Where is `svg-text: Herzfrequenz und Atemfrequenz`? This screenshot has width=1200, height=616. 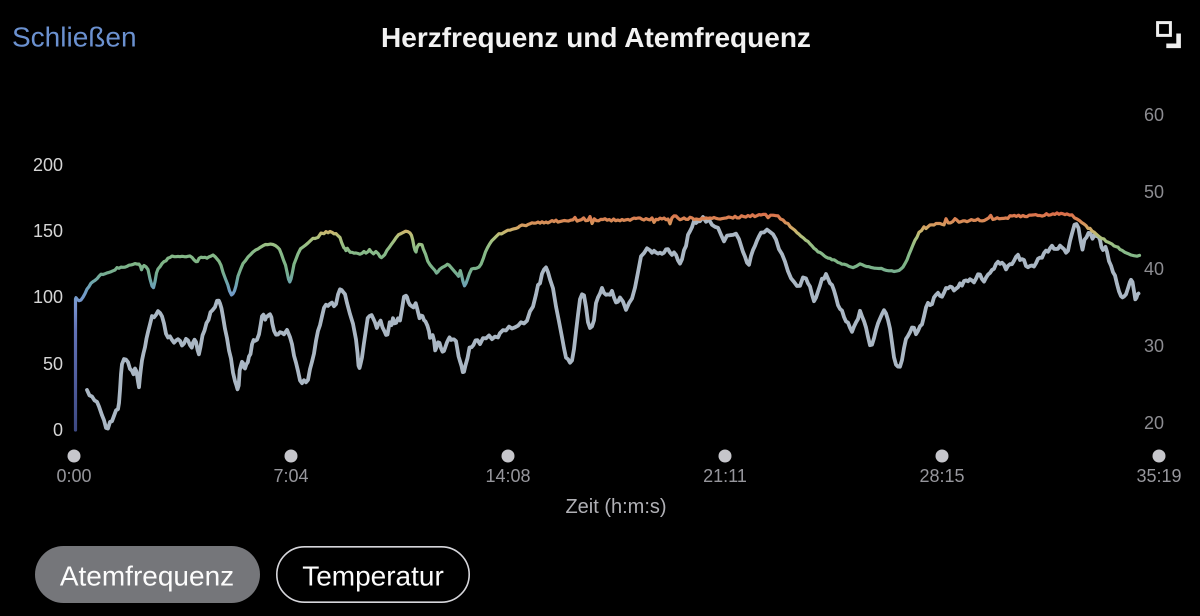
svg-text: Herzfrequenz und Atemfrequenz is located at coordinates (596, 37).